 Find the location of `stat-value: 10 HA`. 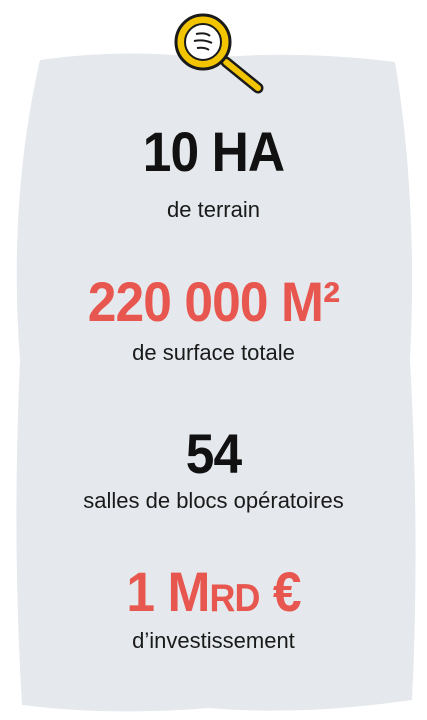

stat-value: 10 HA is located at coordinates (213, 151).